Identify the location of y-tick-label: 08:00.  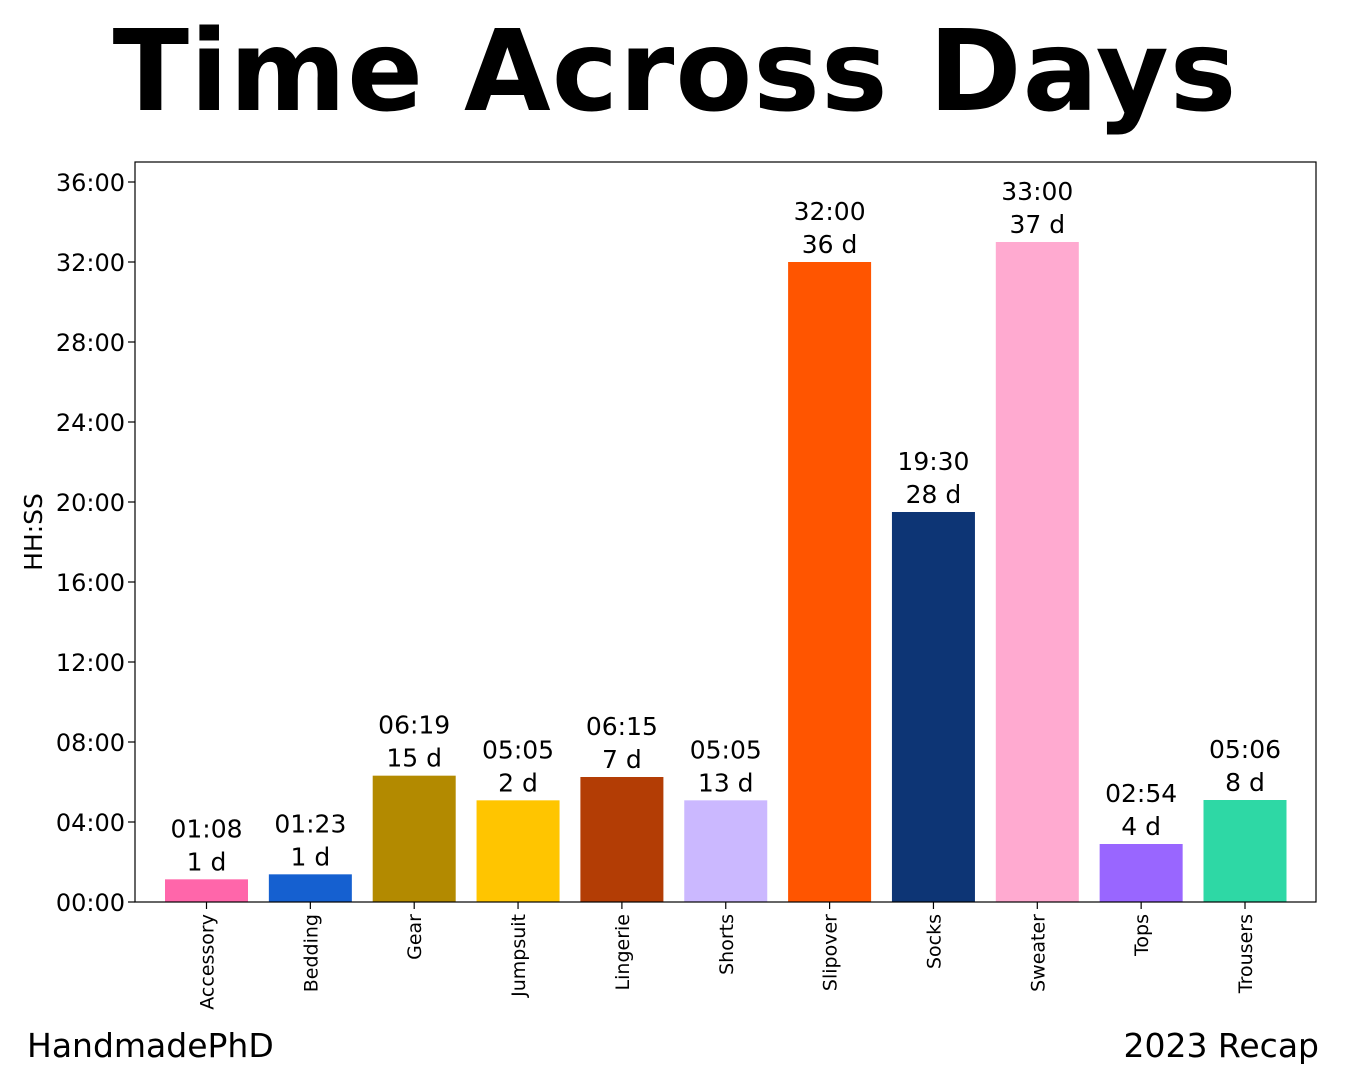
(90, 743).